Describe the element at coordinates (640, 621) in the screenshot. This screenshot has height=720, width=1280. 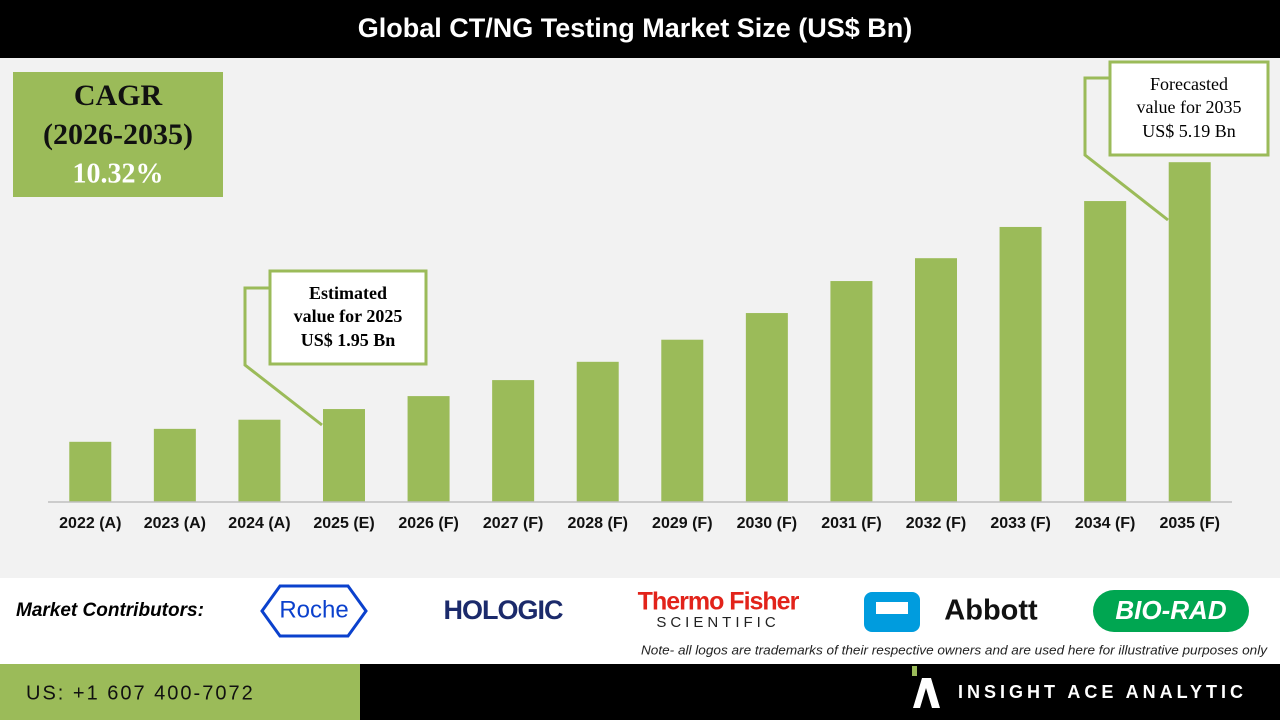
I see `contributors-band` at that location.